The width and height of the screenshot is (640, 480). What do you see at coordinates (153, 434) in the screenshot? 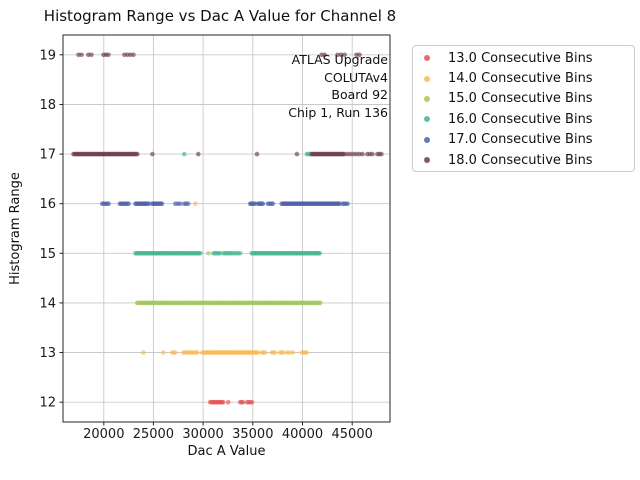
I see `x-tick-label: 25000` at bounding box center [153, 434].